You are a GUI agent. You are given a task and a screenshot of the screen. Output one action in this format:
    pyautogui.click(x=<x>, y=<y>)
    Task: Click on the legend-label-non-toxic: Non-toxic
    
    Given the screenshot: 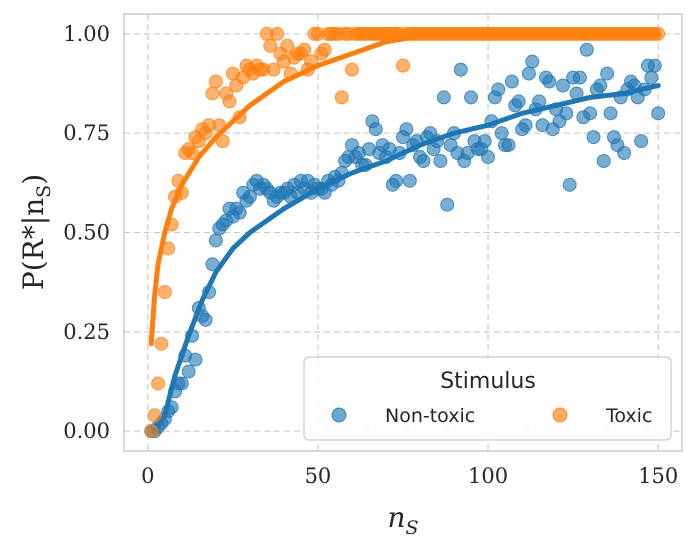 What is the action you would take?
    pyautogui.click(x=430, y=416)
    